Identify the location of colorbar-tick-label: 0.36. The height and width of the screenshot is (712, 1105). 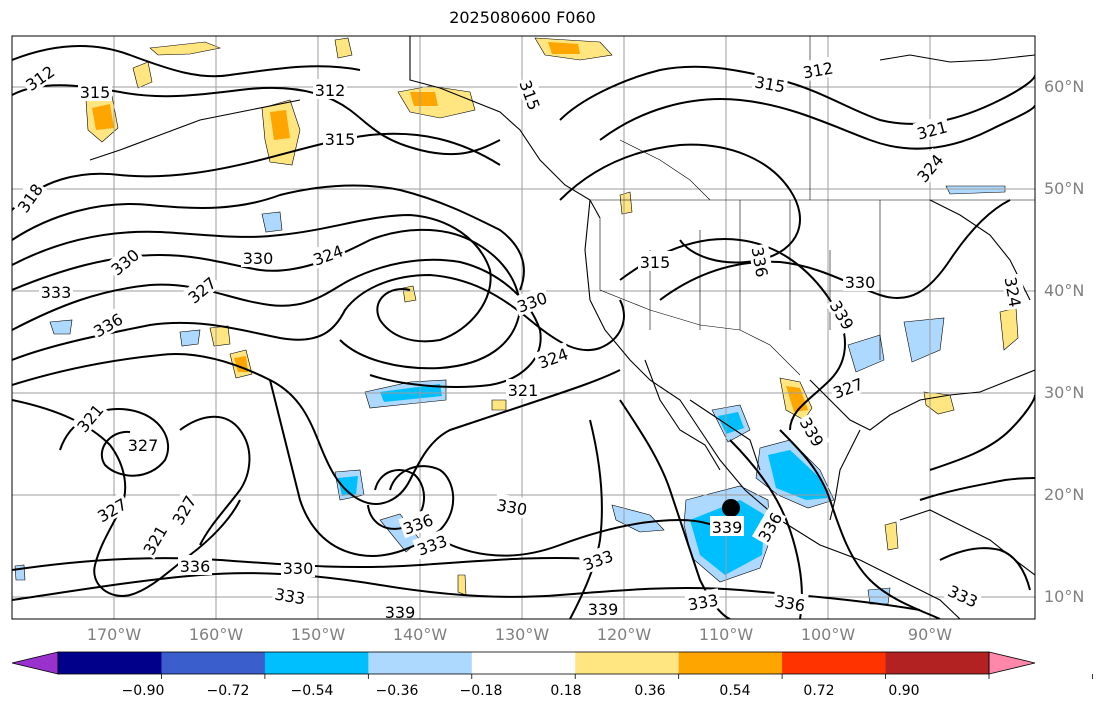
(650, 691).